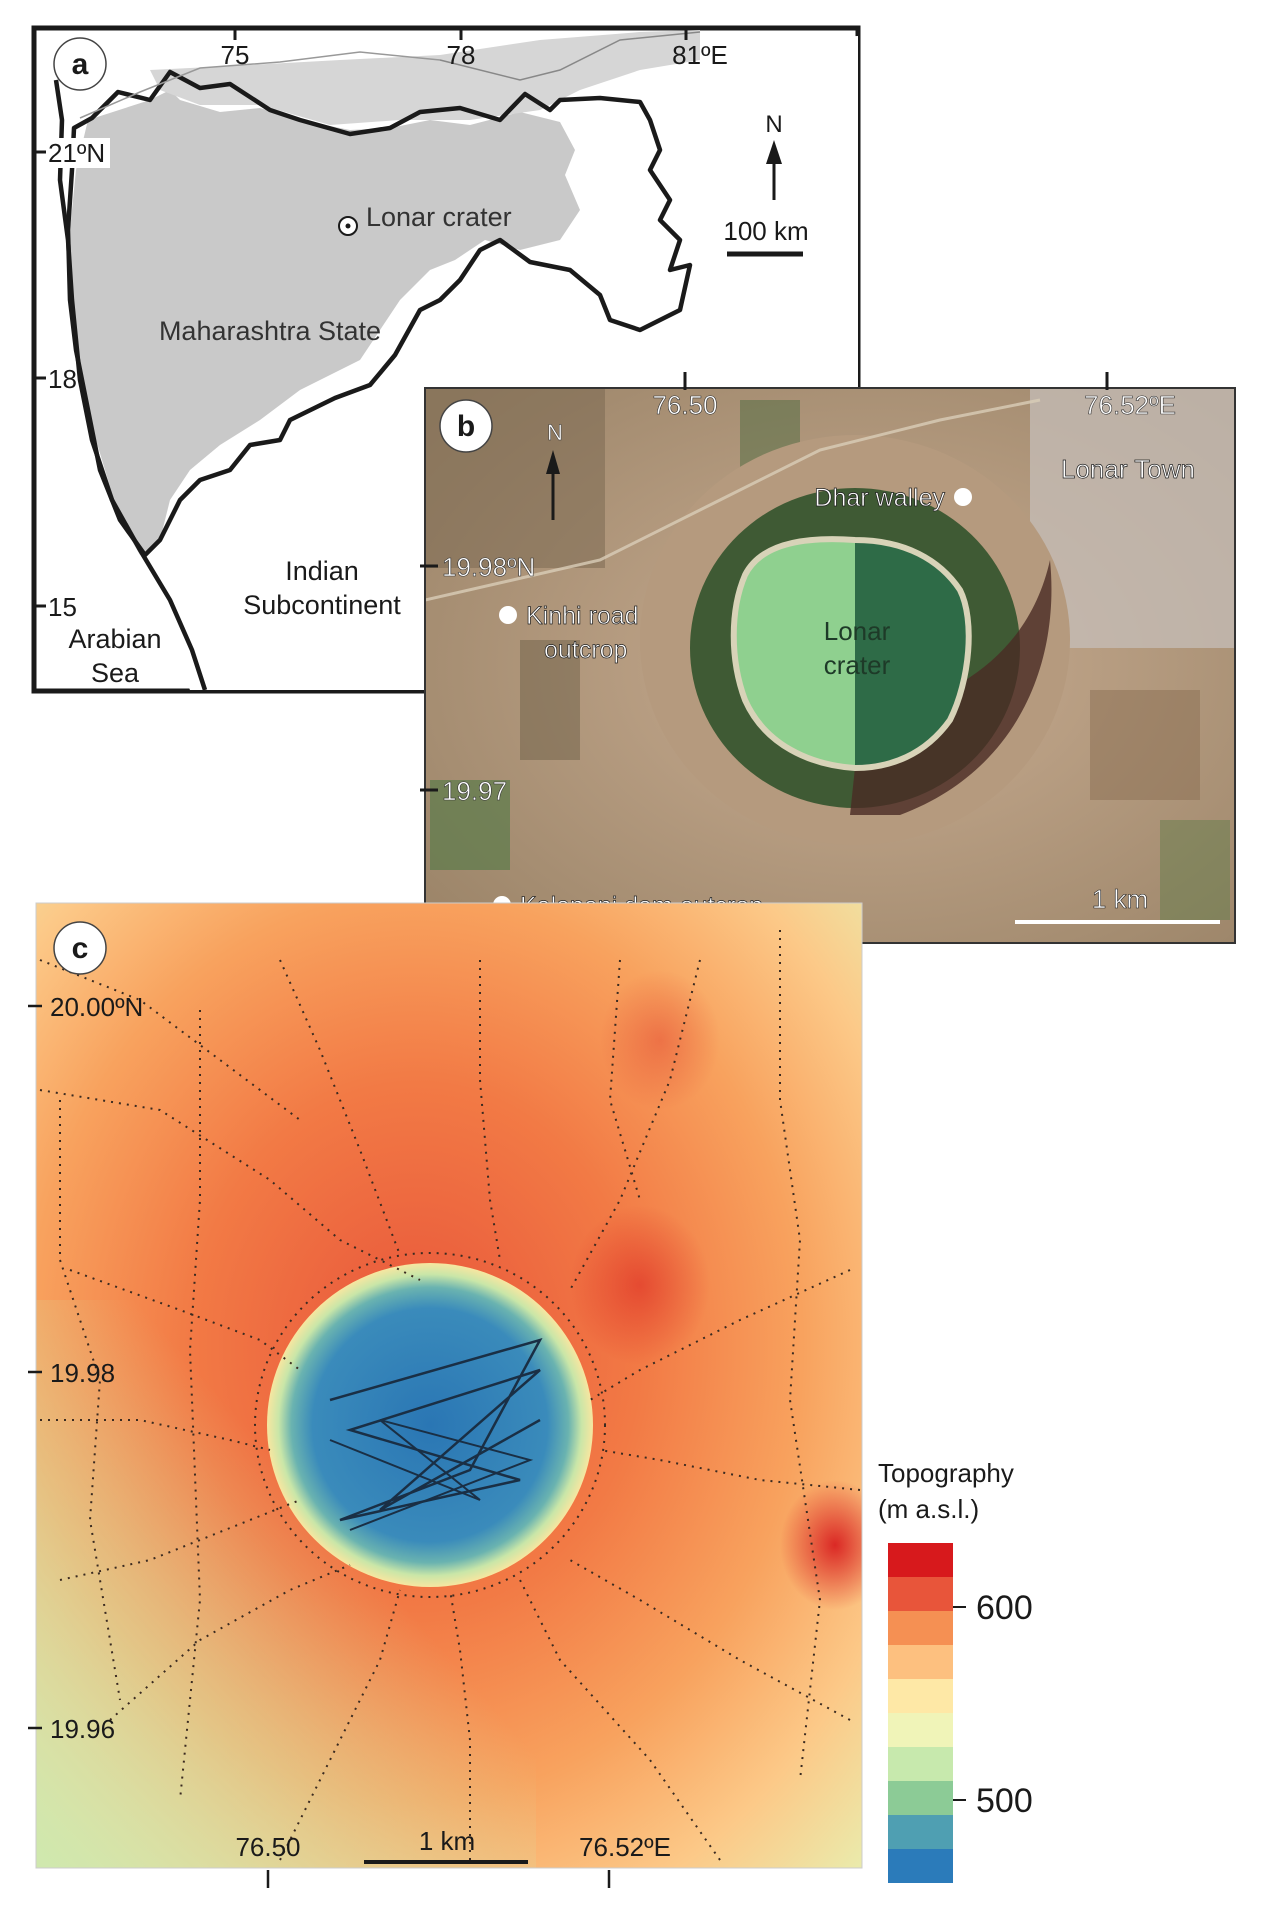 The width and height of the screenshot is (1270, 1913). Describe the element at coordinates (879, 498) in the screenshot. I see `site-label: Dhar walley` at that location.